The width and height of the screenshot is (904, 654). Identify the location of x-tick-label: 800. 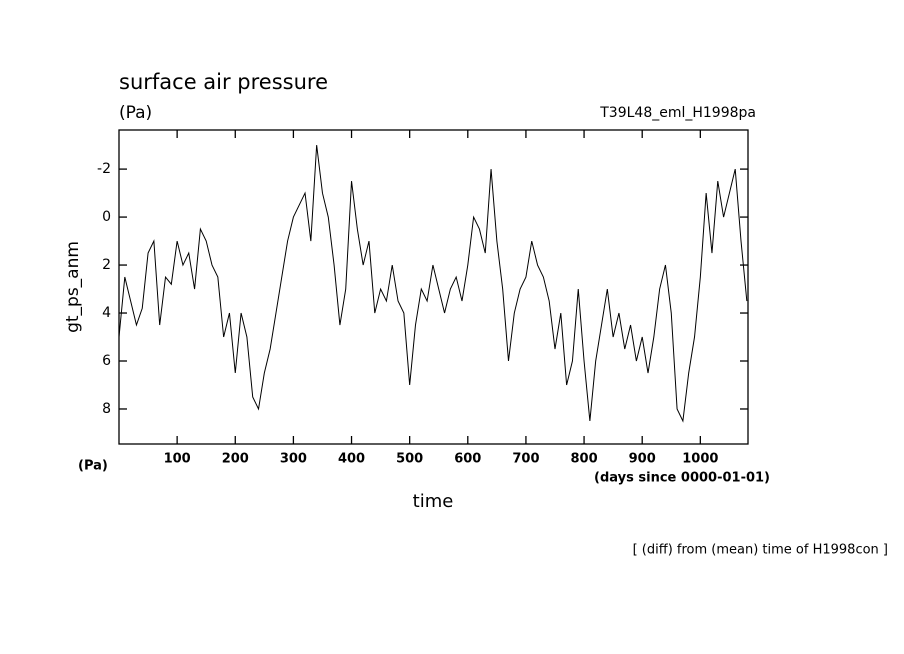
(583, 459).